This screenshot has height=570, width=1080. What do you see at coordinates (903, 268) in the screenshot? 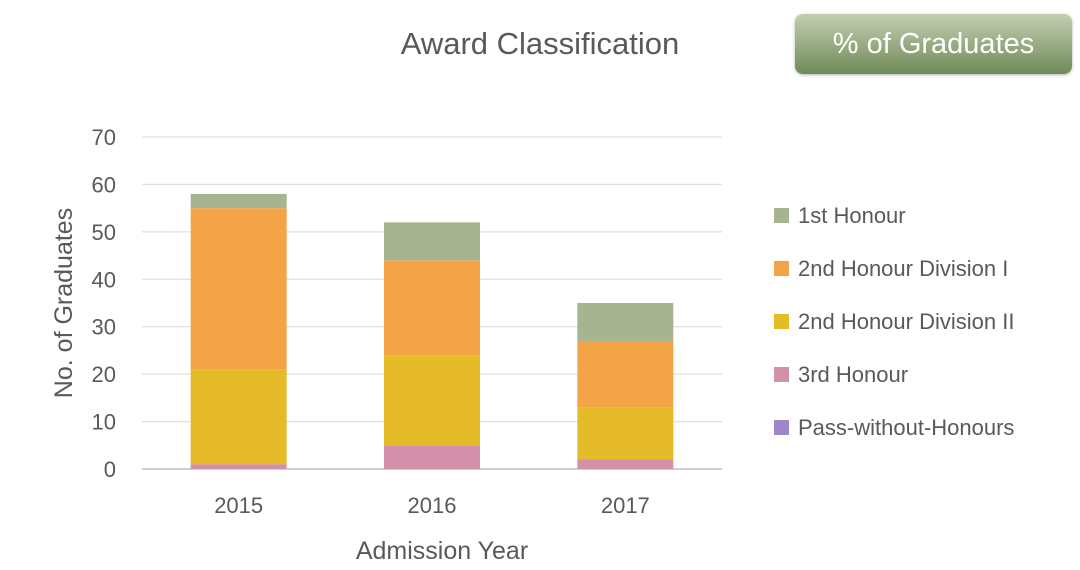
I see `legend-label: 2nd Honour Division I` at bounding box center [903, 268].